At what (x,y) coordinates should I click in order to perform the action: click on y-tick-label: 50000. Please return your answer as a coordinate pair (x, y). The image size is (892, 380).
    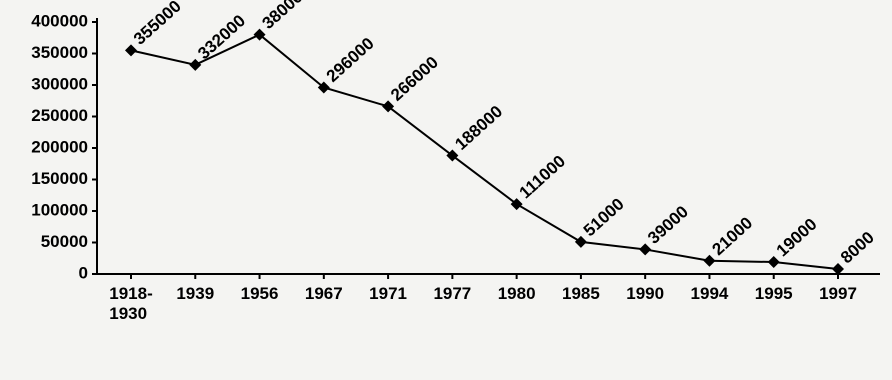
    Looking at the image, I should click on (64, 241).